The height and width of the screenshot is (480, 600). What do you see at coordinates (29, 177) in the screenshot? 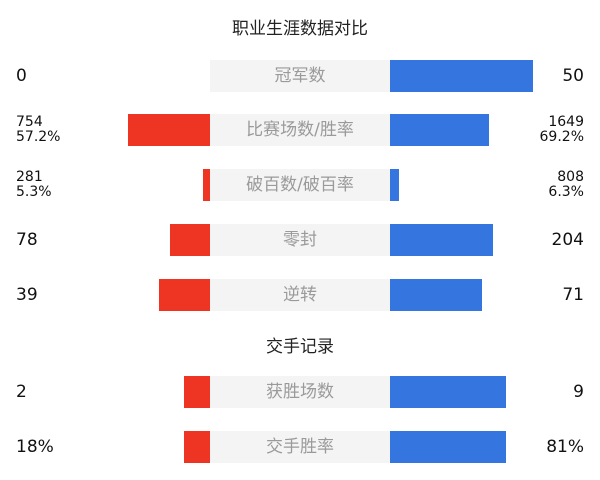
I see `left-value-line: 281` at bounding box center [29, 177].